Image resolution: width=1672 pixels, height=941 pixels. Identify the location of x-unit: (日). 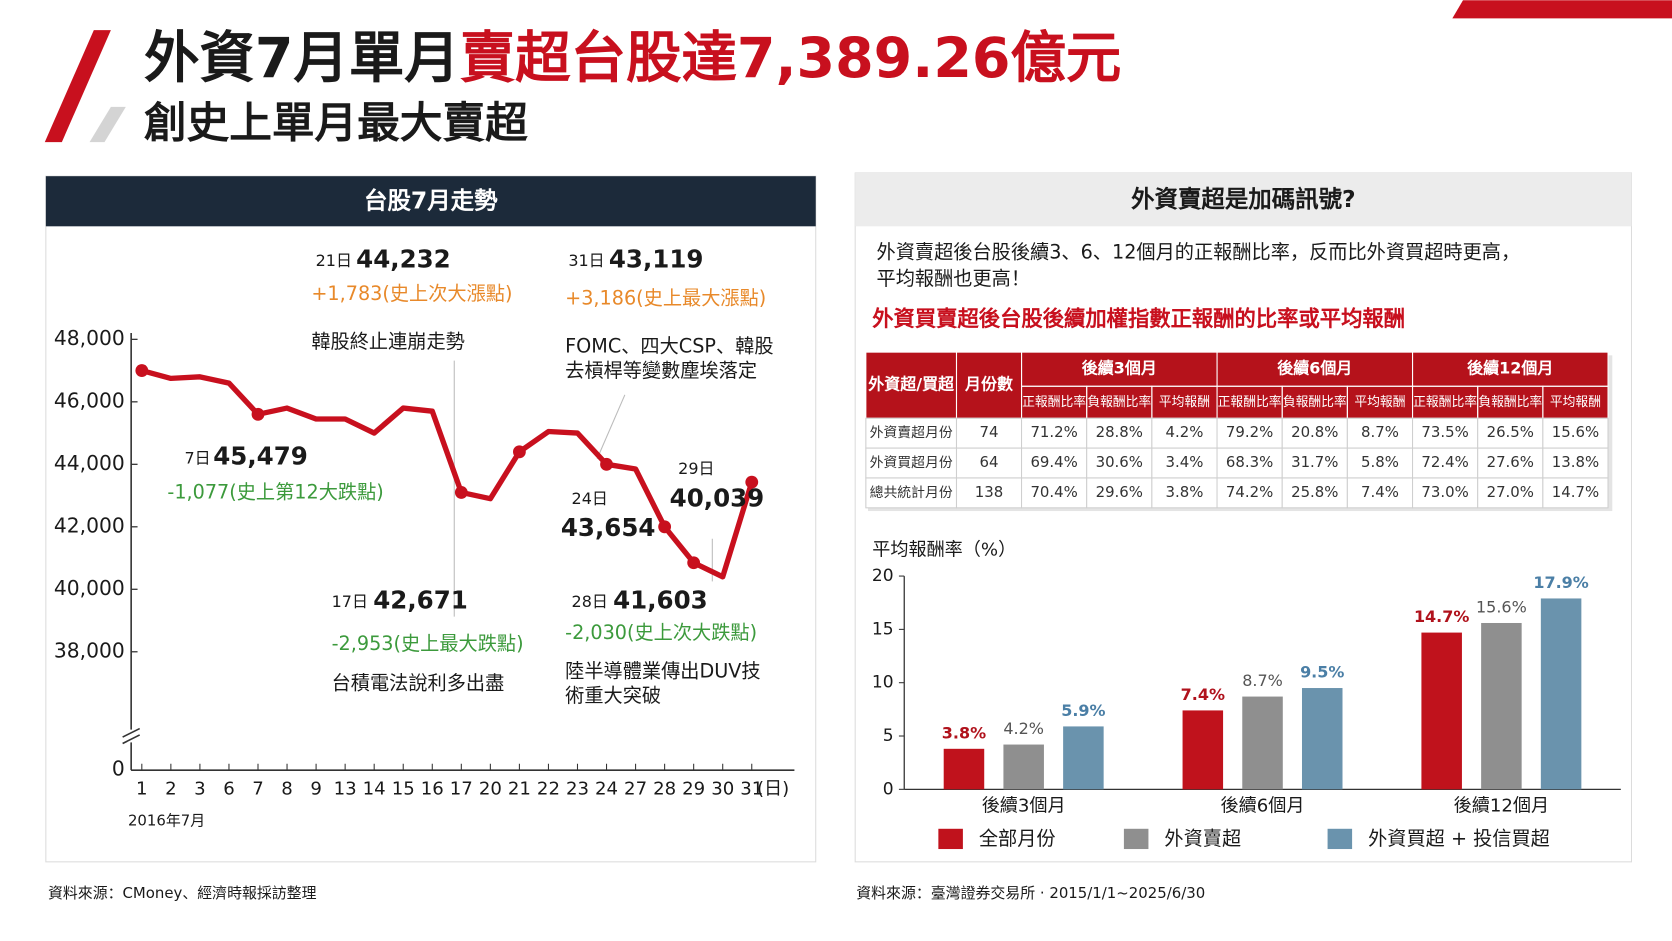
(773, 788).